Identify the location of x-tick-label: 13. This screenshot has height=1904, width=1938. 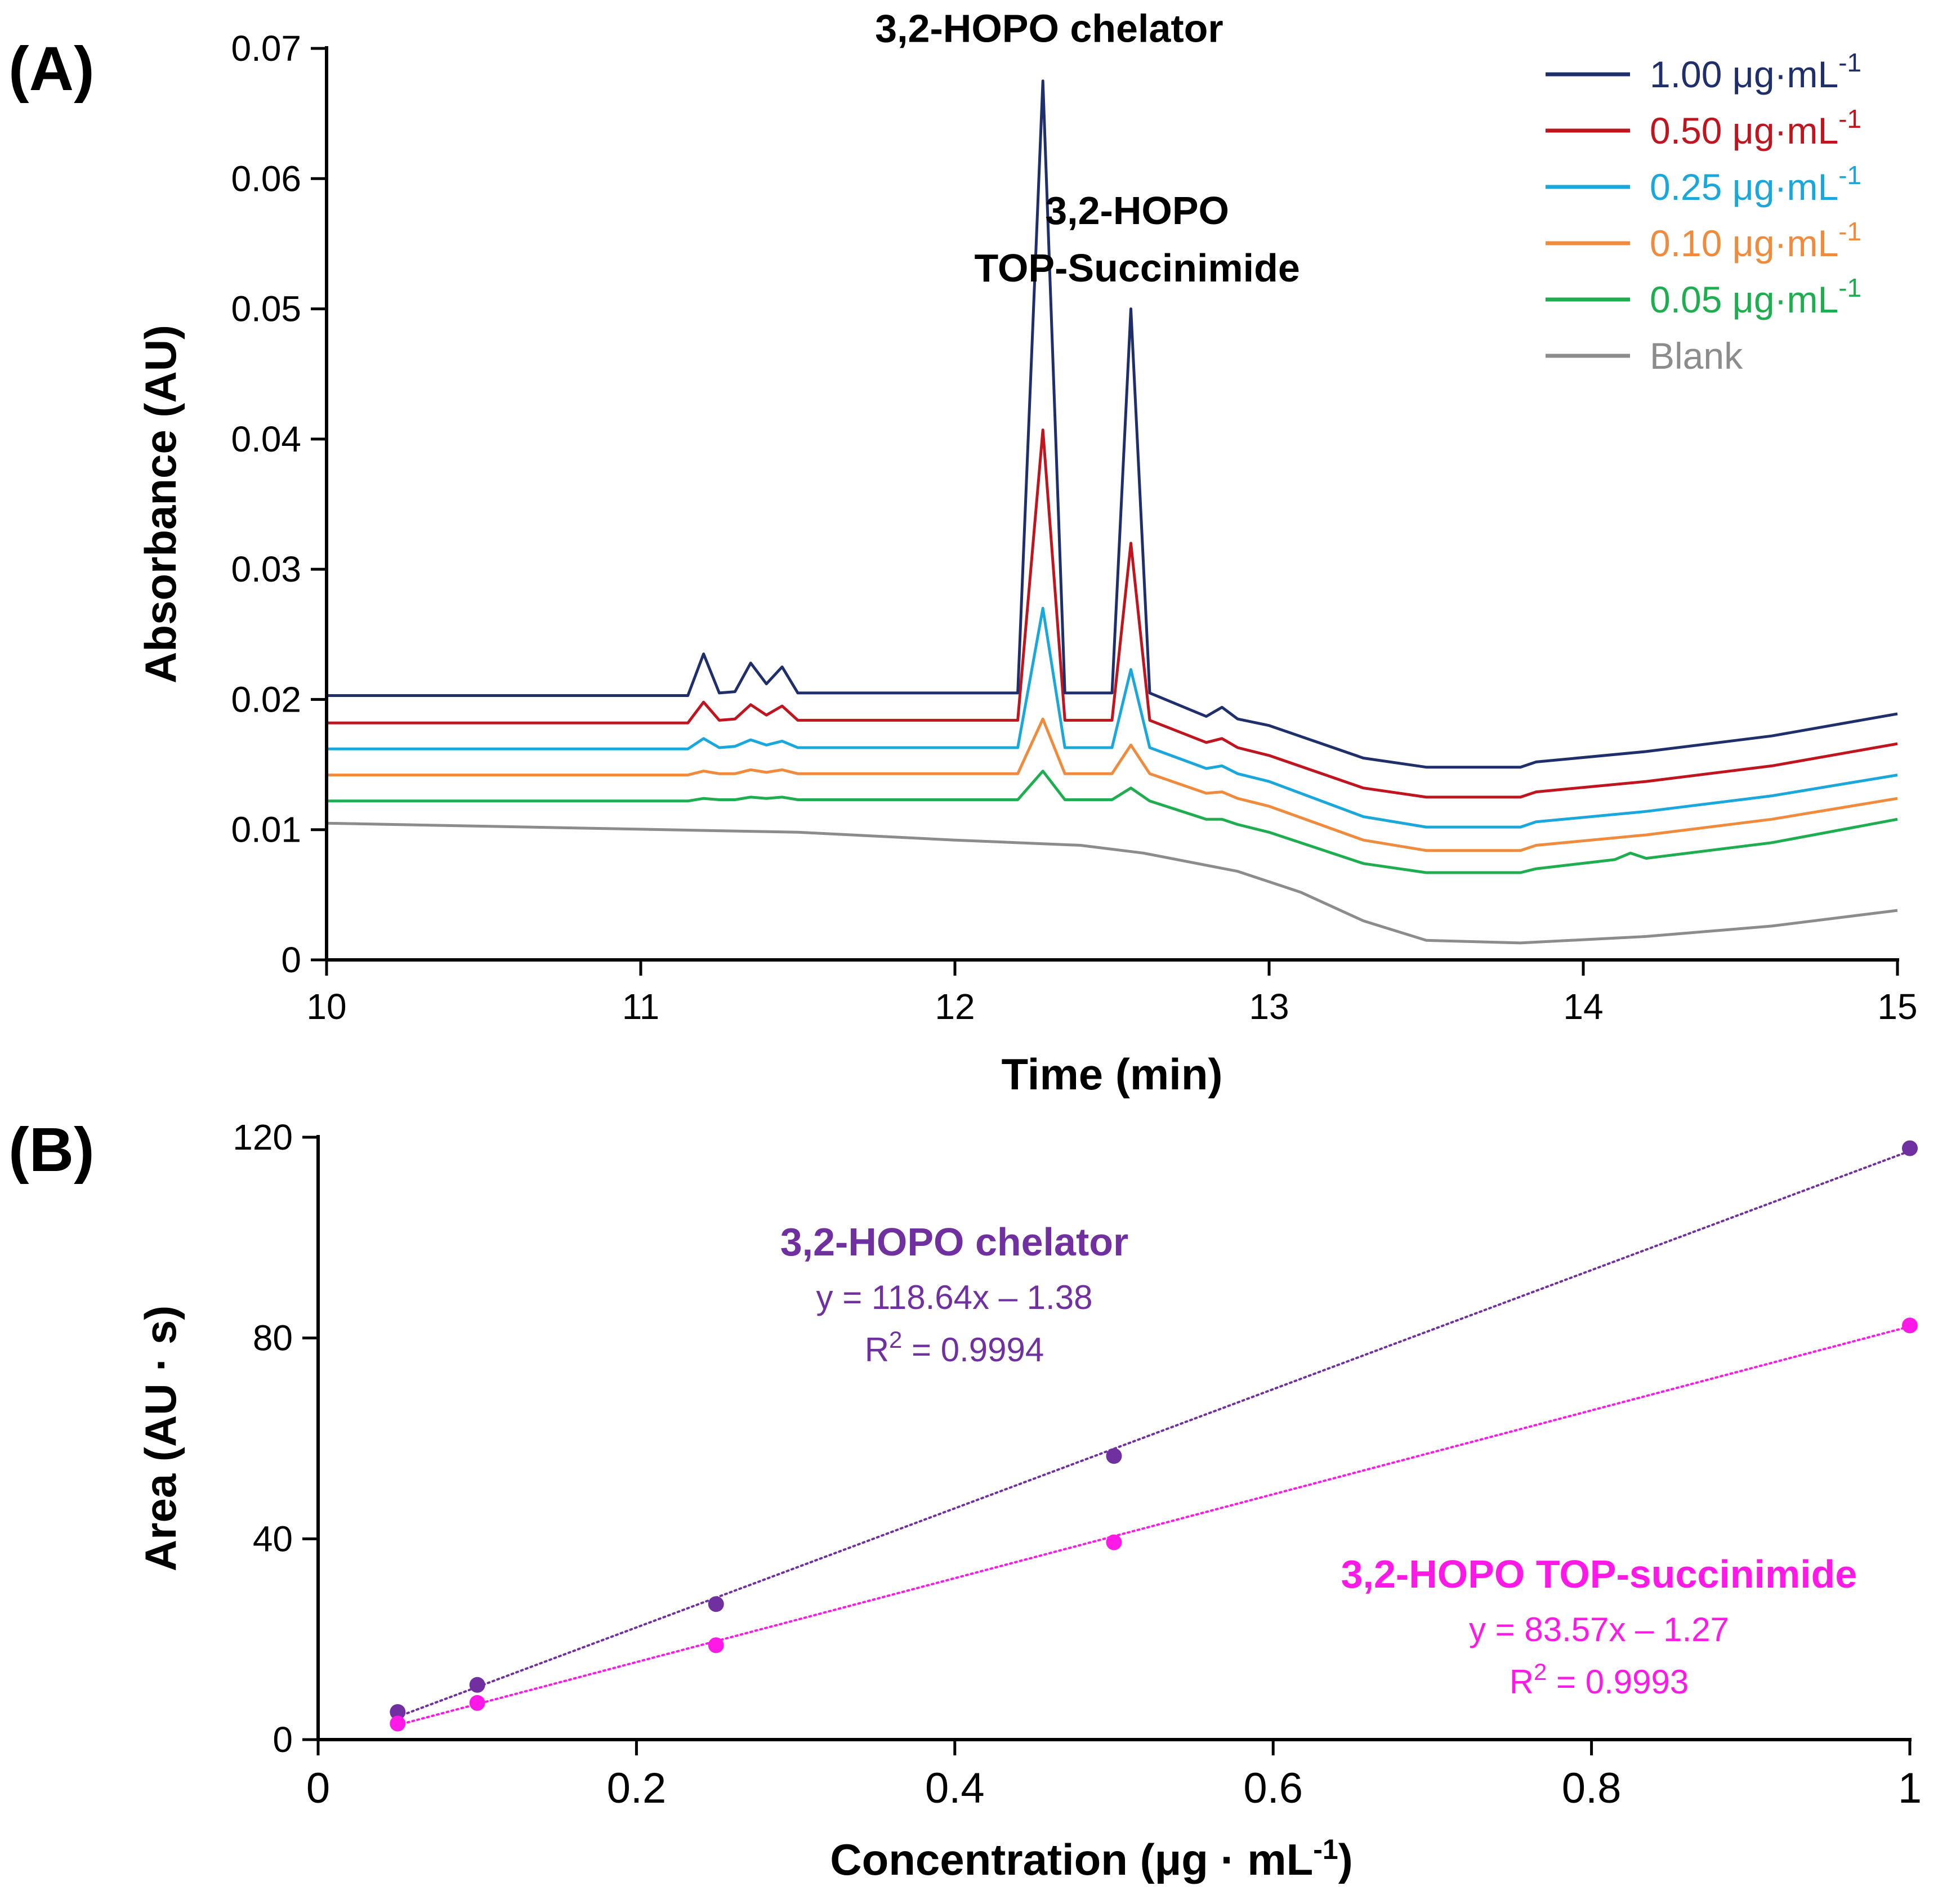
(1269, 1006).